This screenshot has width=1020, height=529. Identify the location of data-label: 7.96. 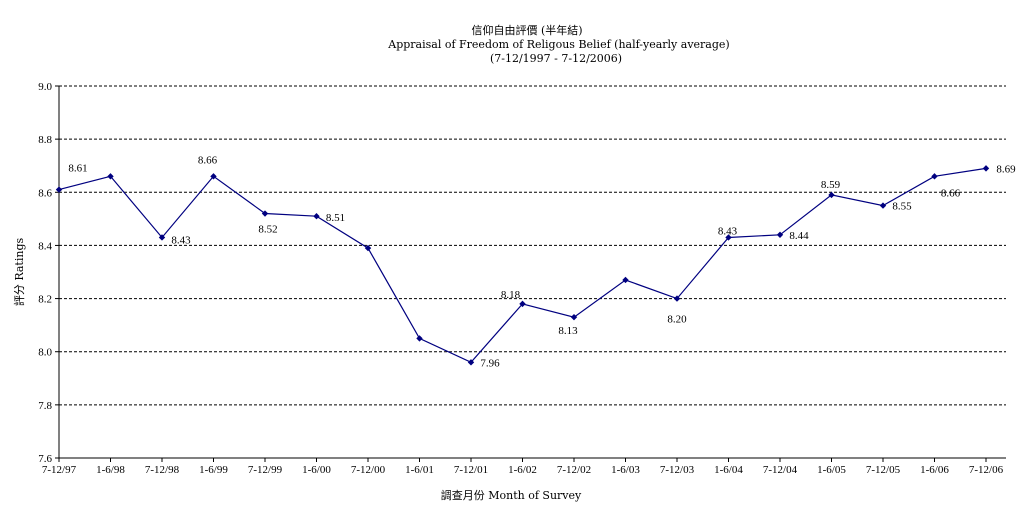
(490, 363).